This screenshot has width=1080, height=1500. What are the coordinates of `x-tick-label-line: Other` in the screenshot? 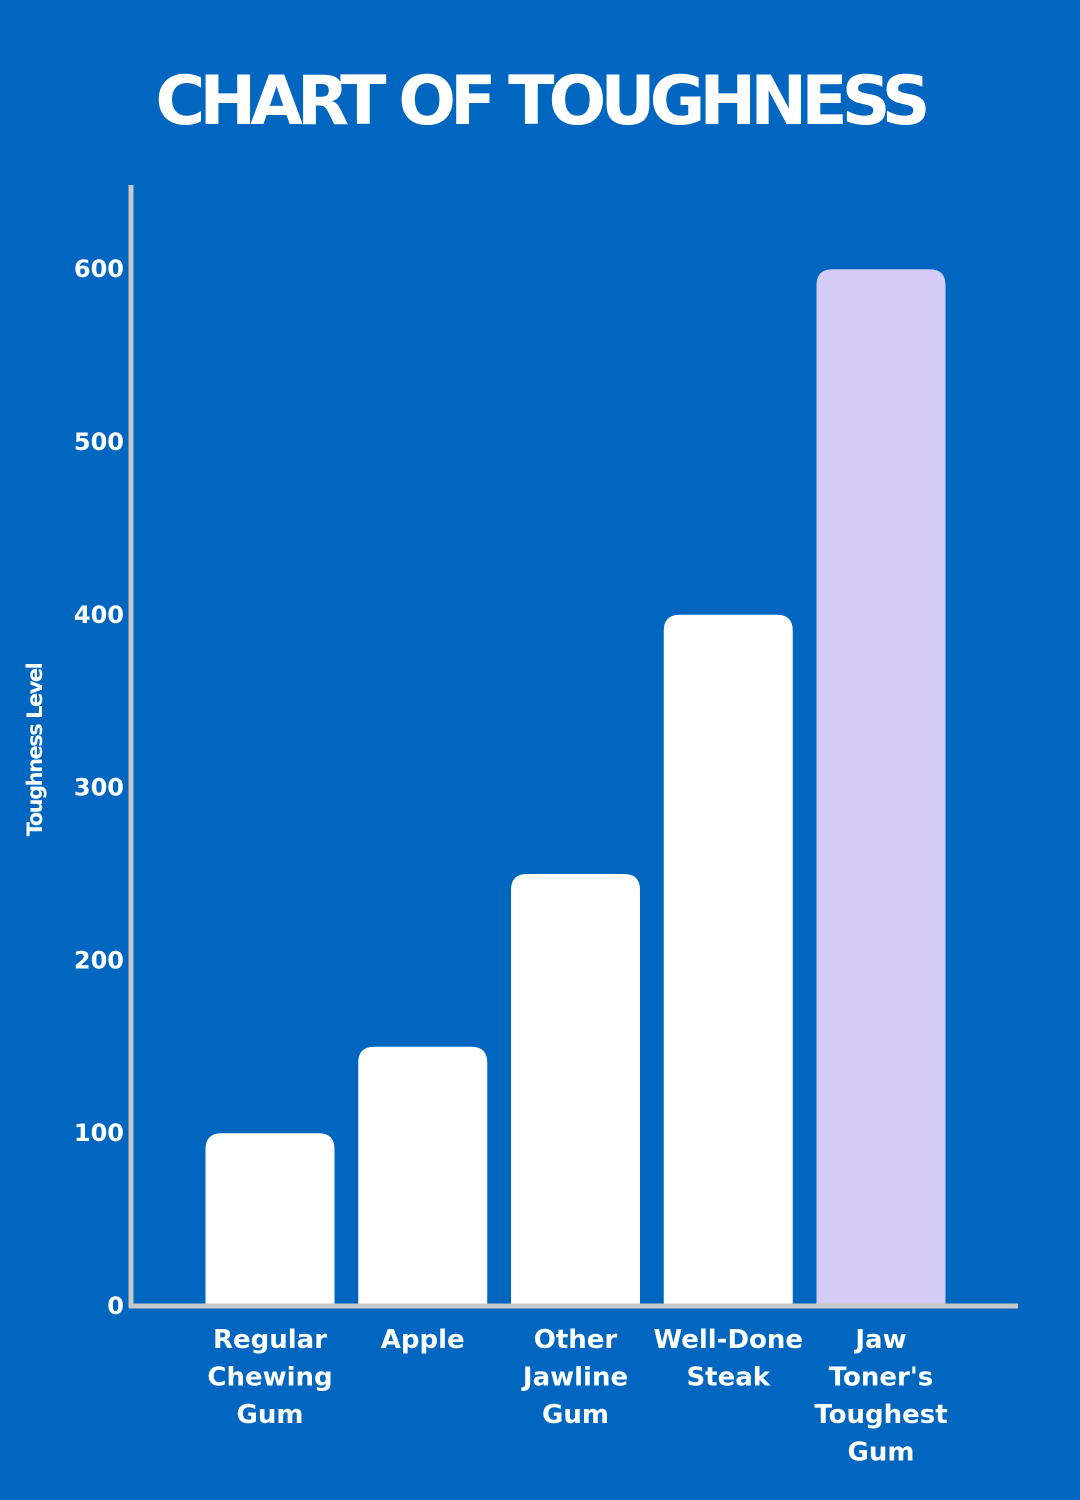 It's located at (576, 1340).